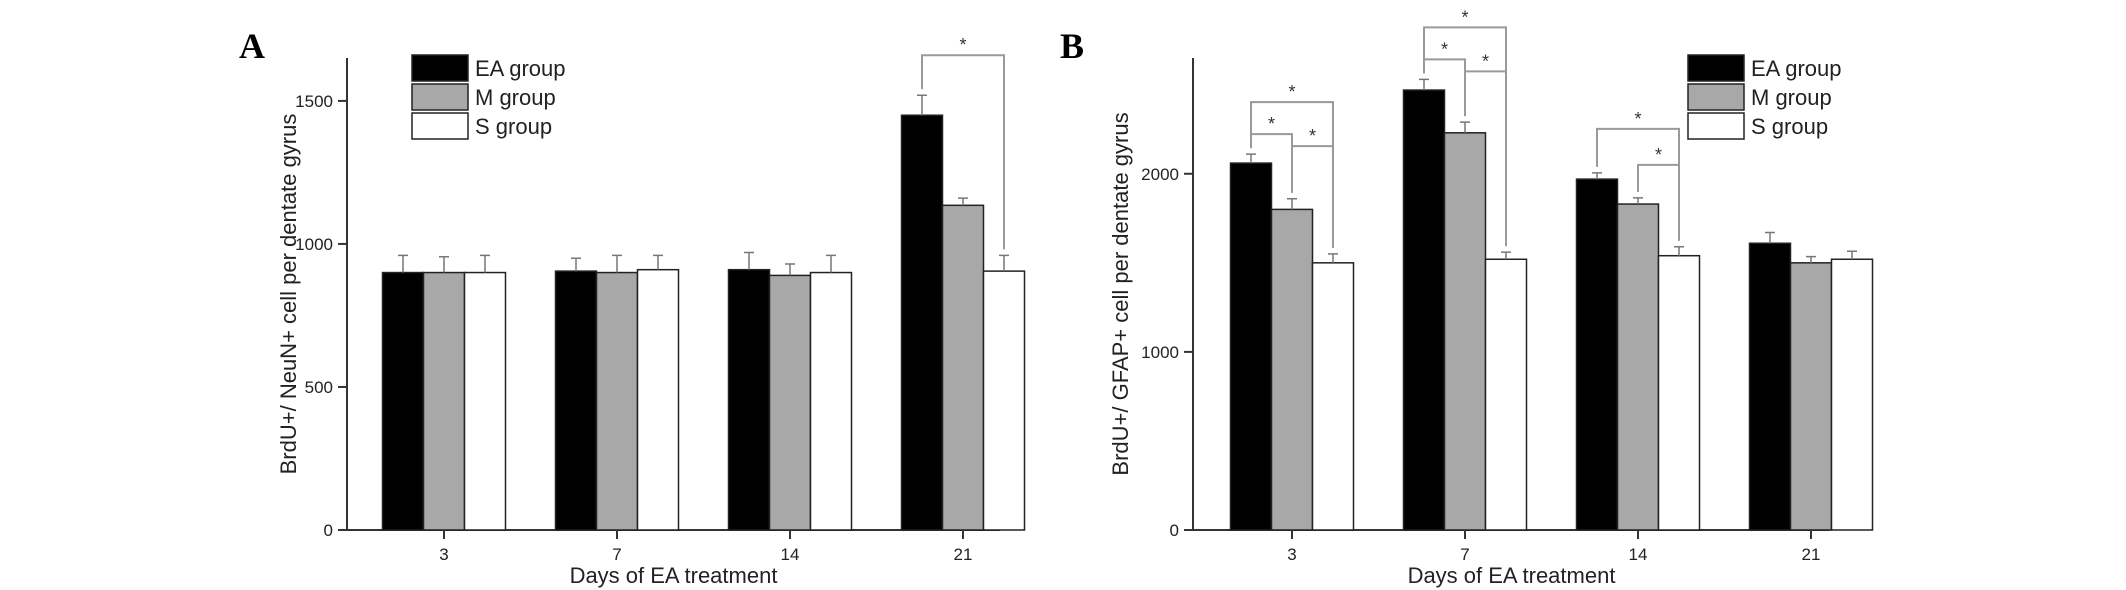 The height and width of the screenshot is (590, 2126). Describe the element at coordinates (252, 46) in the screenshot. I see `panel-letter: A` at that location.